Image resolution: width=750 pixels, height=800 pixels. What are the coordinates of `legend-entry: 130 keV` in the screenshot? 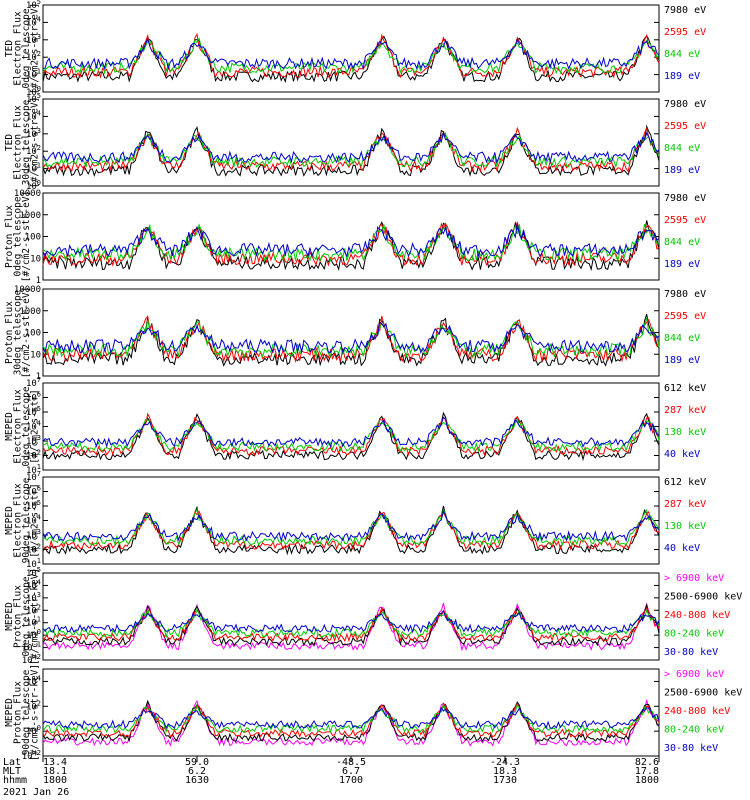 It's located at (685, 432).